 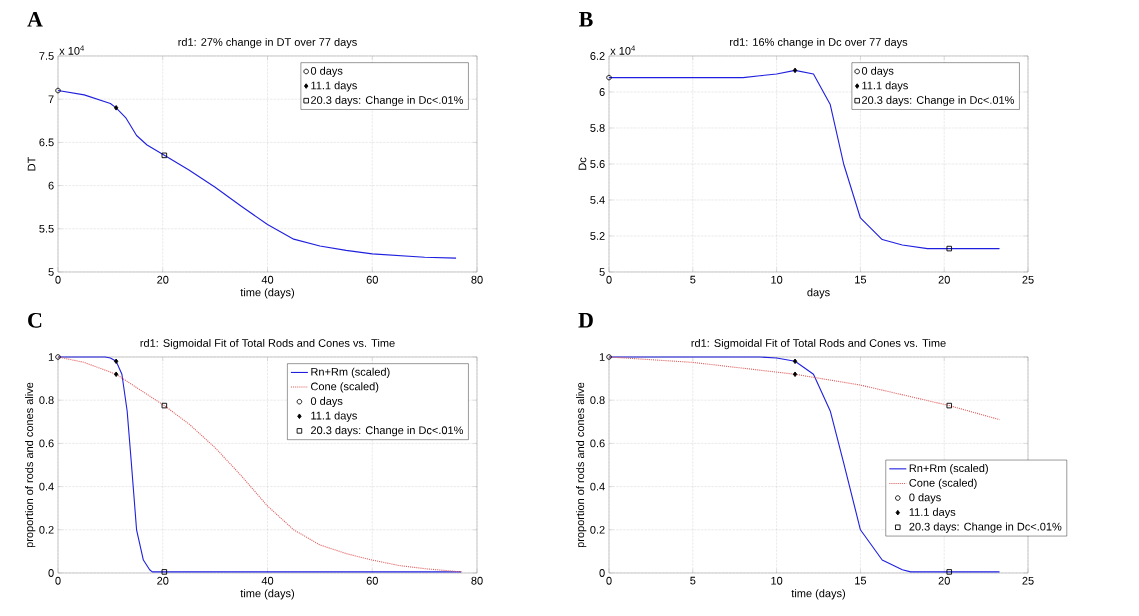 What do you see at coordinates (267, 43) in the screenshot?
I see `chart-title: rd1: 27% change in DT over 77 days` at bounding box center [267, 43].